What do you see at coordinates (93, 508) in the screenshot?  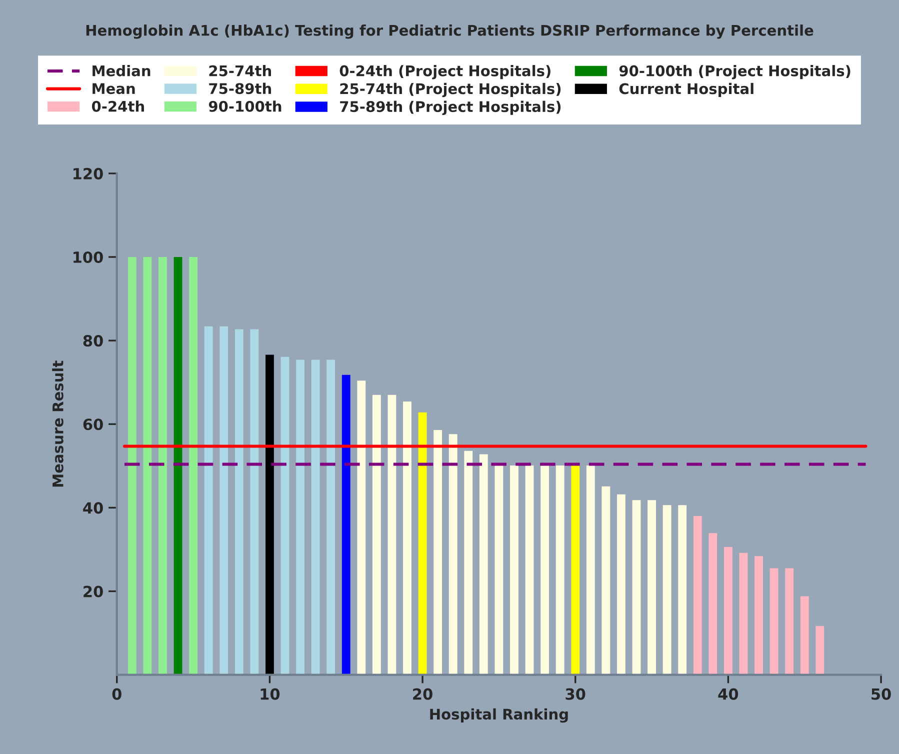 I see `y-tick-label: 40` at bounding box center [93, 508].